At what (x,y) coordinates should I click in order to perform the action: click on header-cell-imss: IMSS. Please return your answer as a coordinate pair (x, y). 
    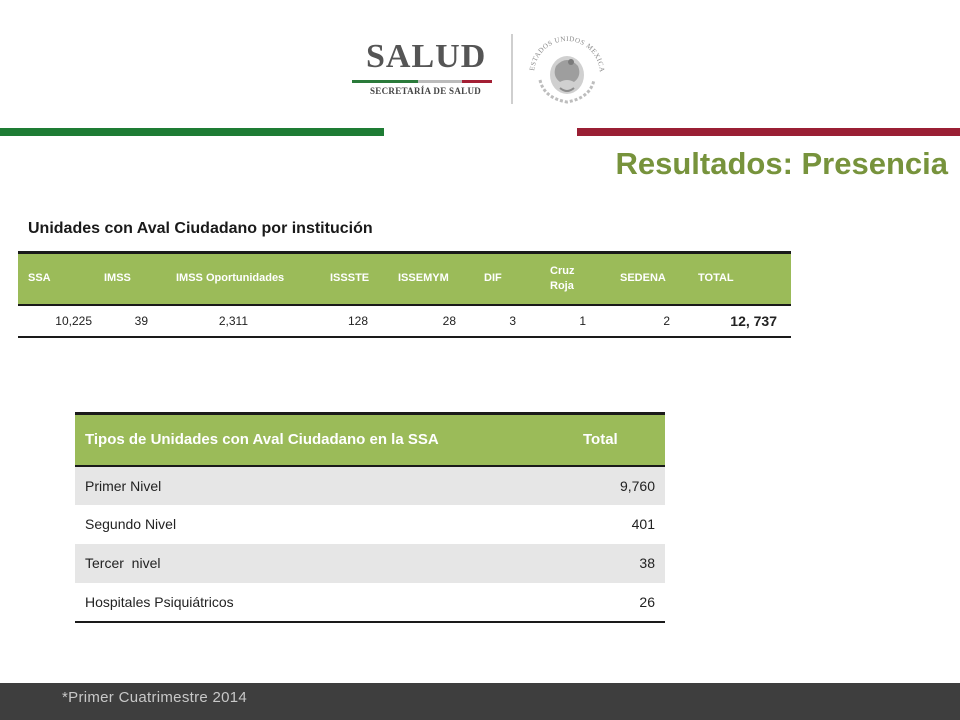
    Looking at the image, I should click on (127, 279).